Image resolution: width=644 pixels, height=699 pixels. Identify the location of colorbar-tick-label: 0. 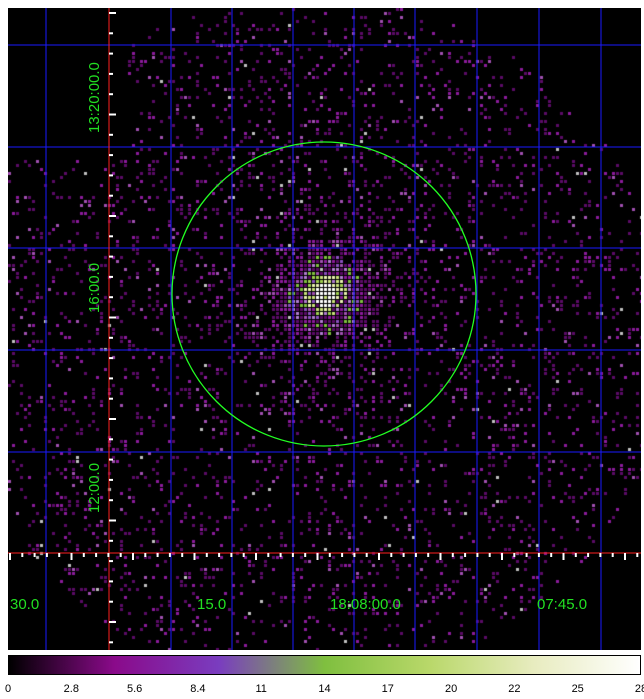
(8, 689).